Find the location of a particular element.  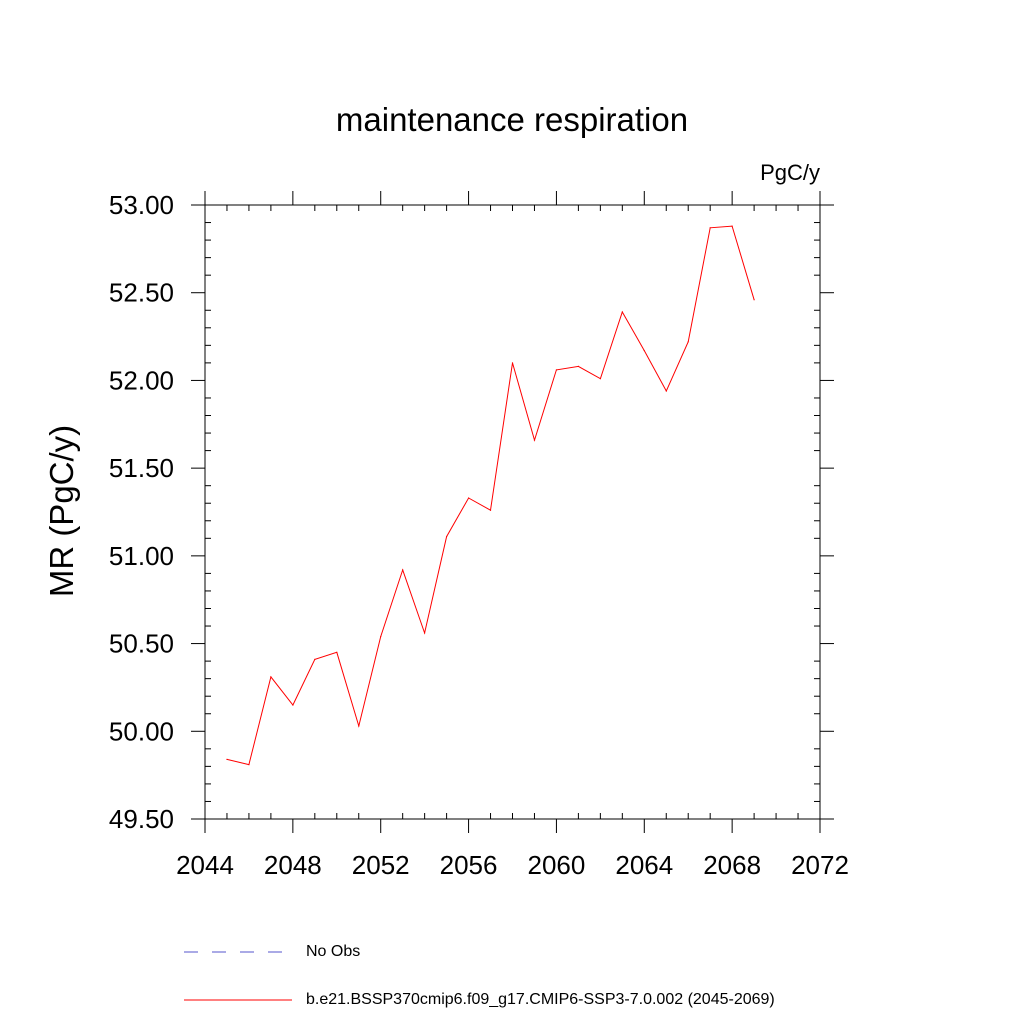

legend-swatch-no-obs is located at coordinates (238, 952).